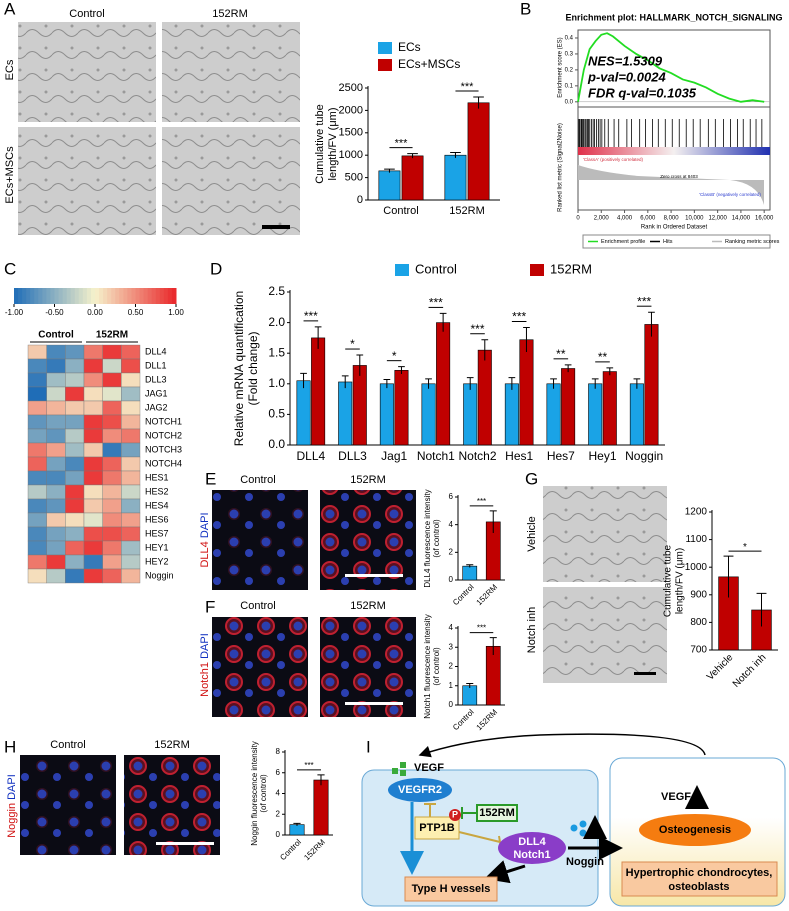 The image size is (789, 911). Describe the element at coordinates (276, 383) in the screenshot. I see `y-tick-label: 1.0` at that location.